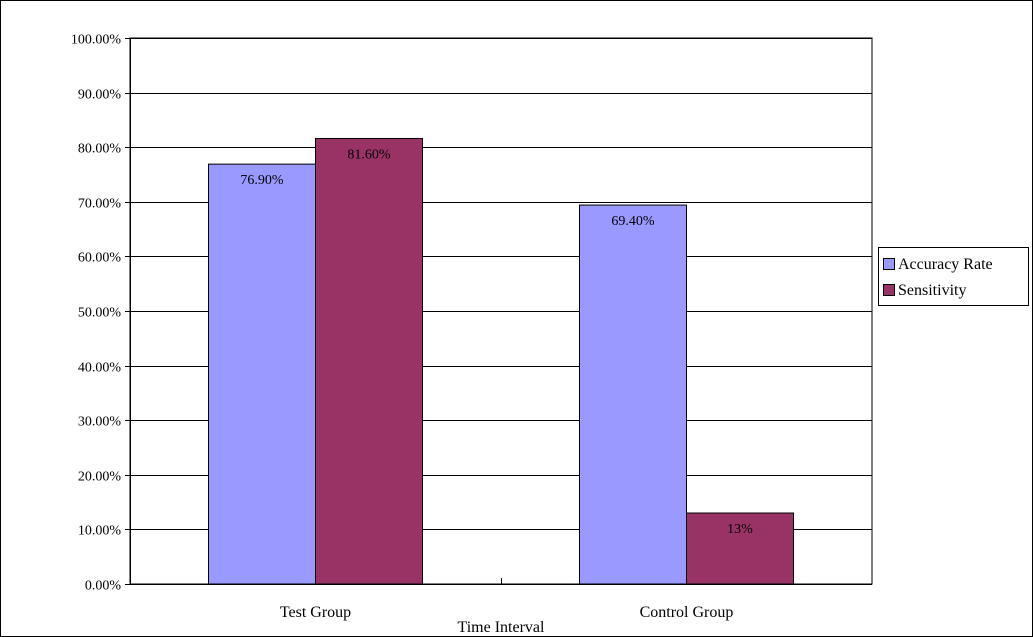  Describe the element at coordinates (100, 149) in the screenshot. I see `y-tick-label: 80.00%` at that location.